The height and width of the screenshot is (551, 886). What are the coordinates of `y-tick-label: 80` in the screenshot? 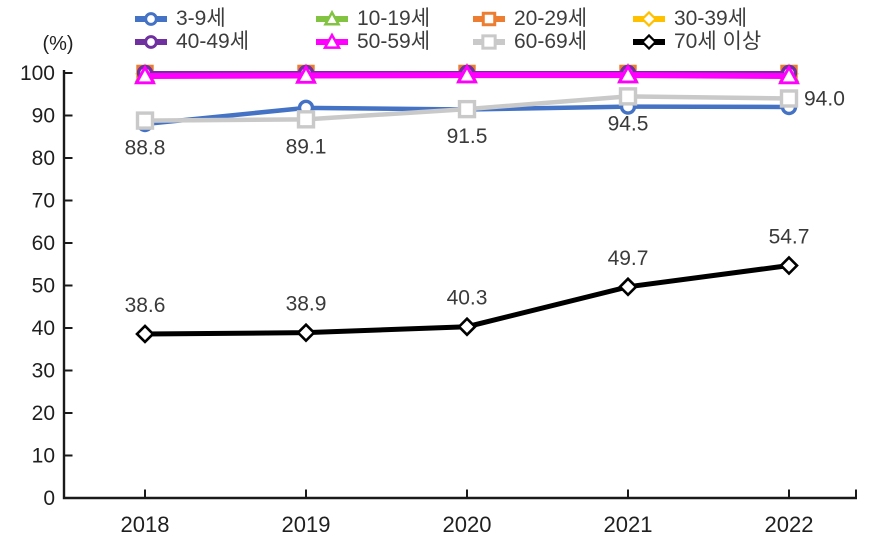 It's located at (43, 158).